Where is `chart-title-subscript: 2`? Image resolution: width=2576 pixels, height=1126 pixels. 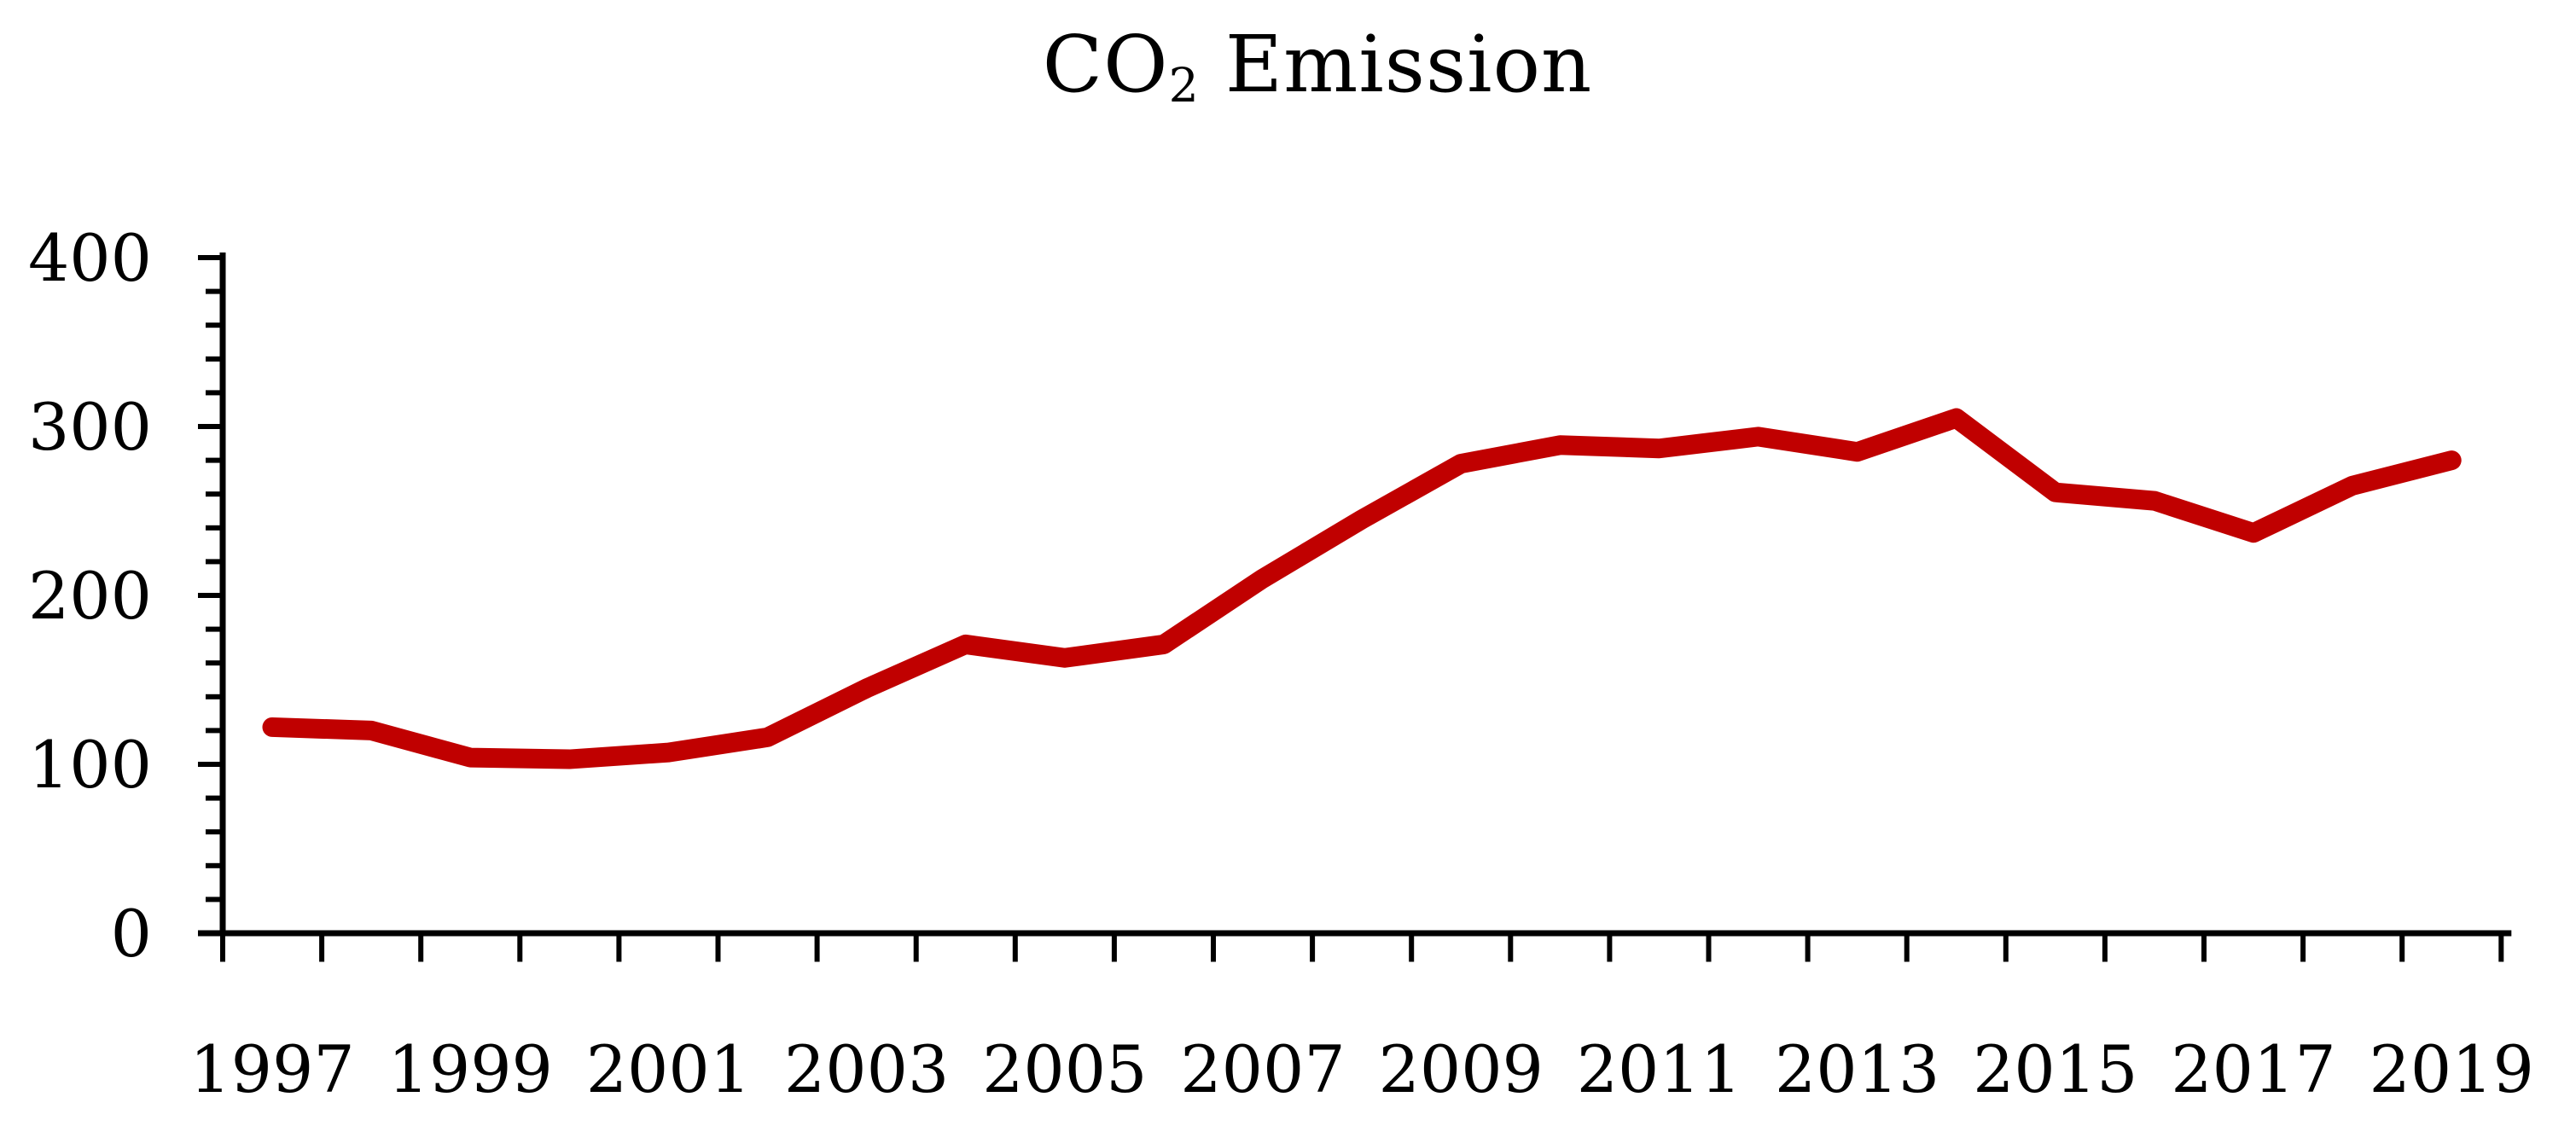 chart-title-subscript: 2 is located at coordinates (1184, 86).